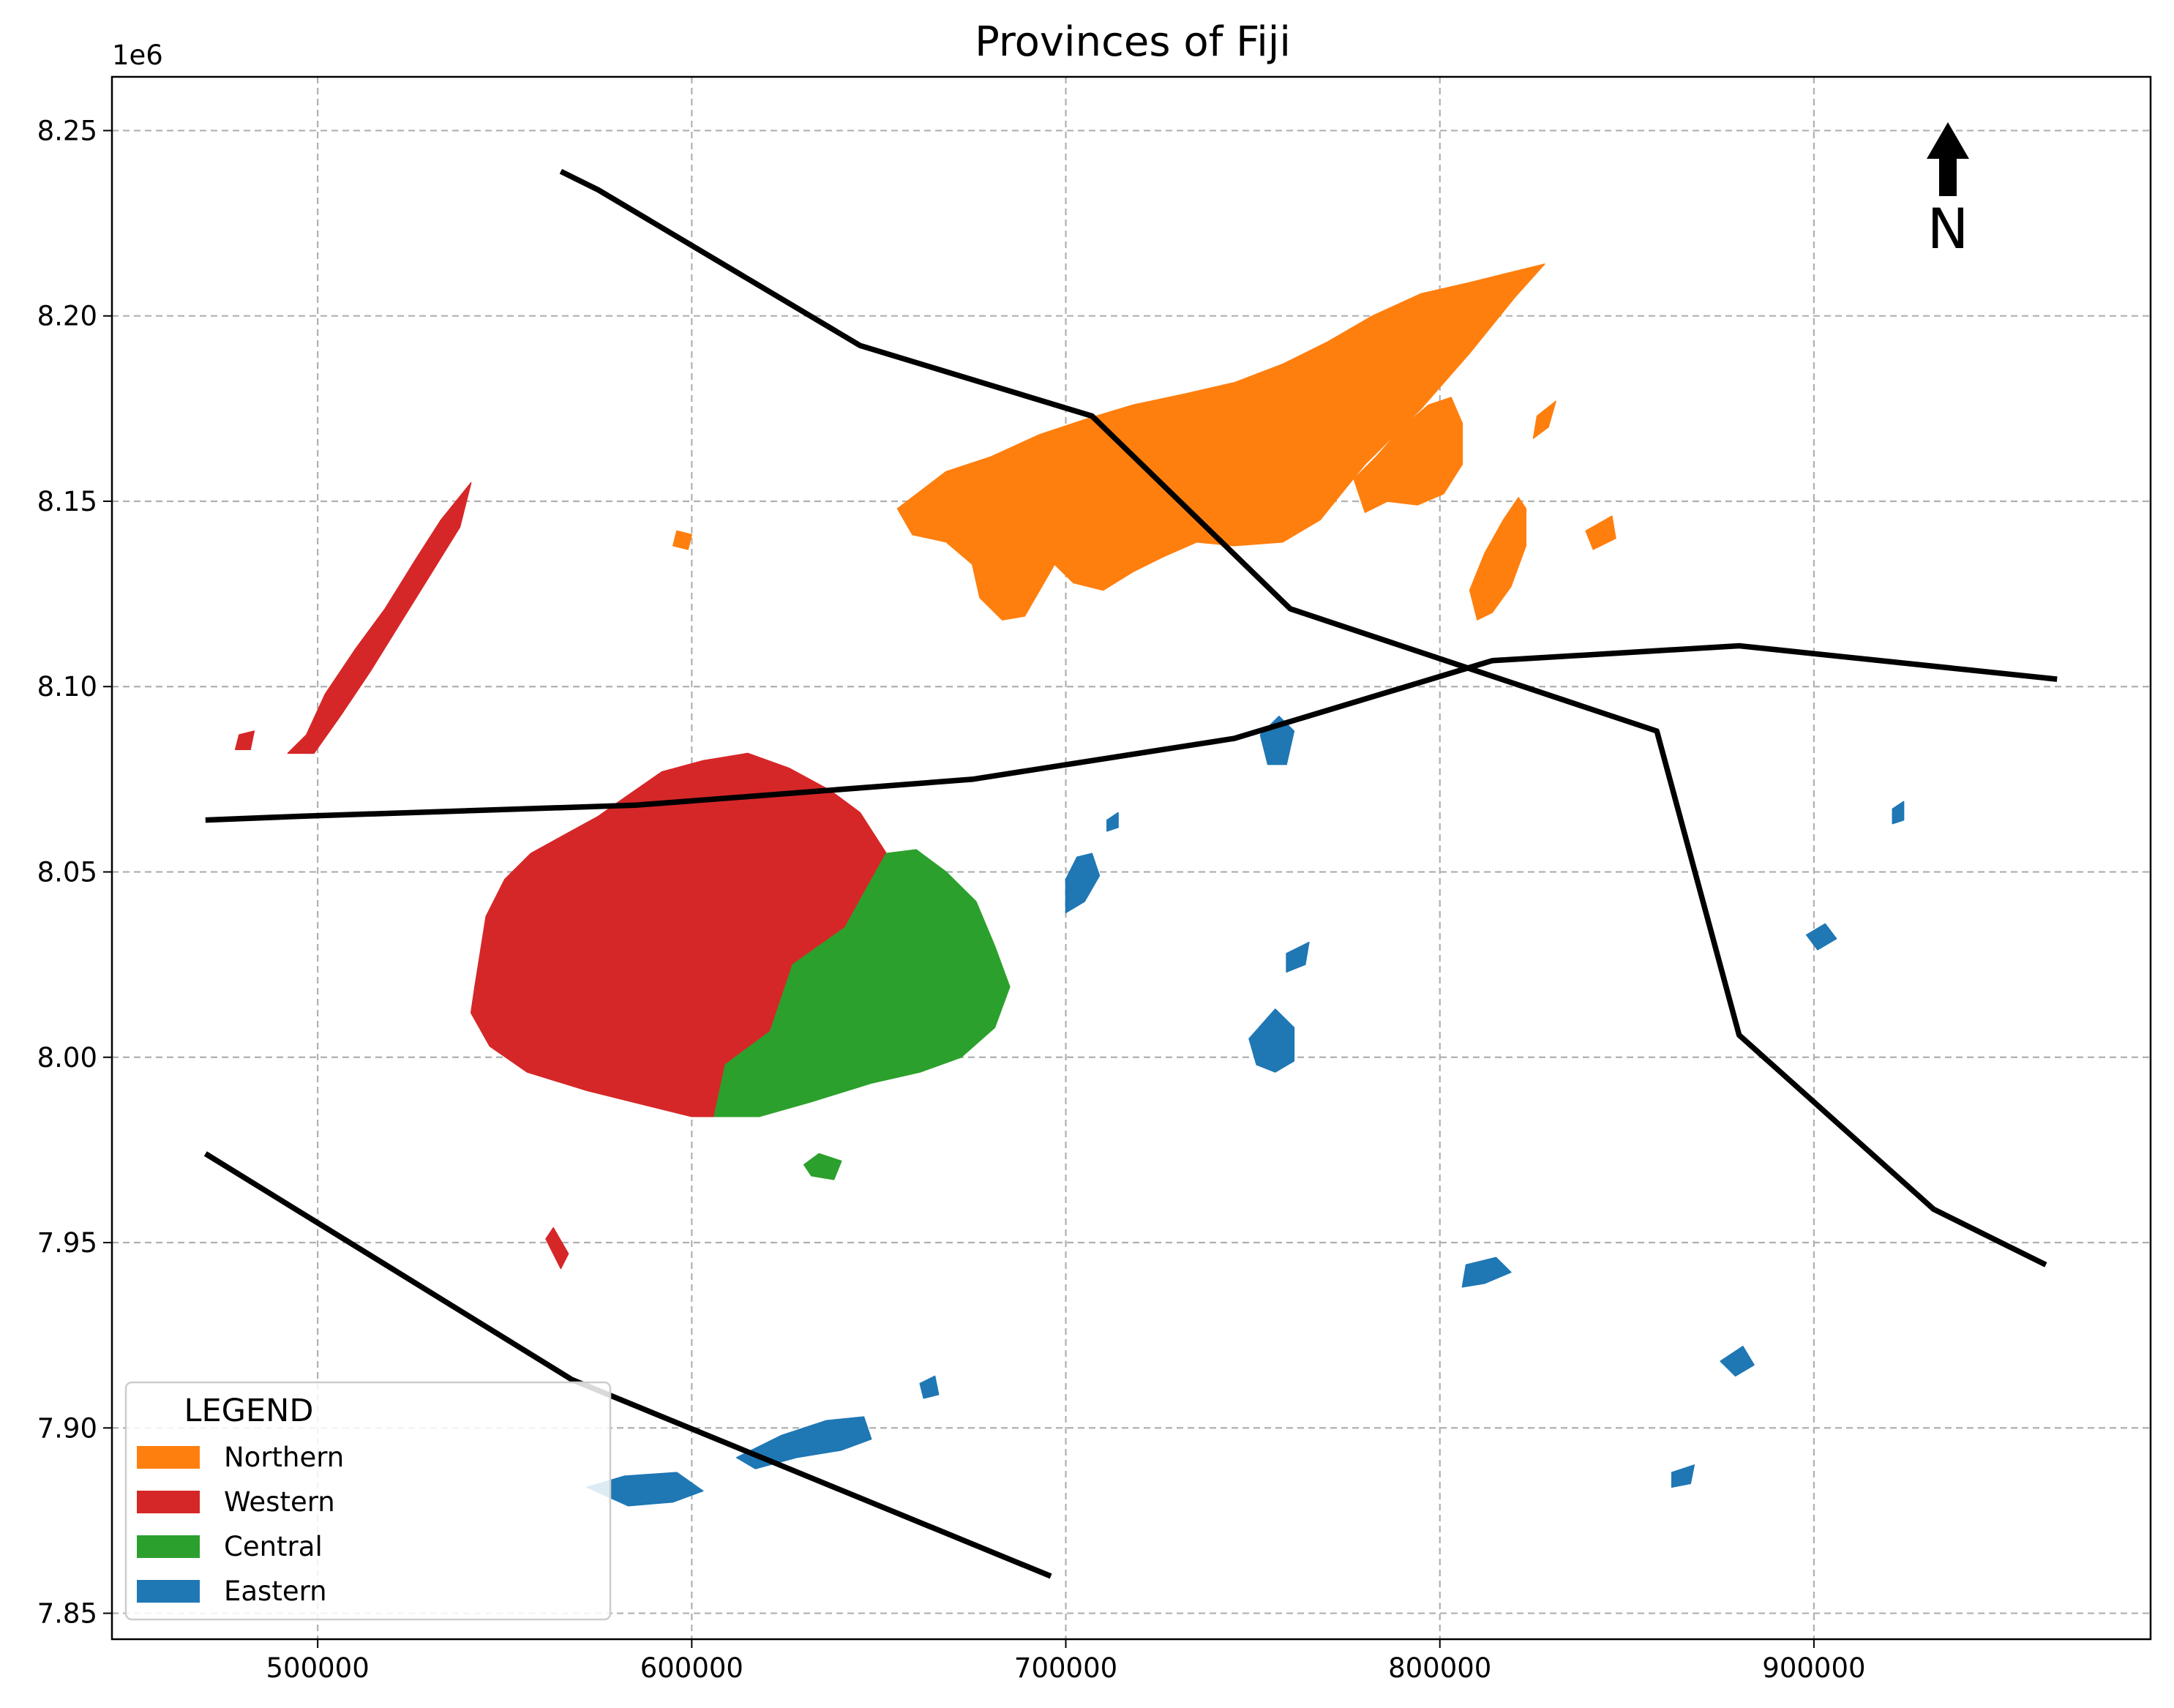  Describe the element at coordinates (67, 1614) in the screenshot. I see `y-tick-label: 7.85` at that location.